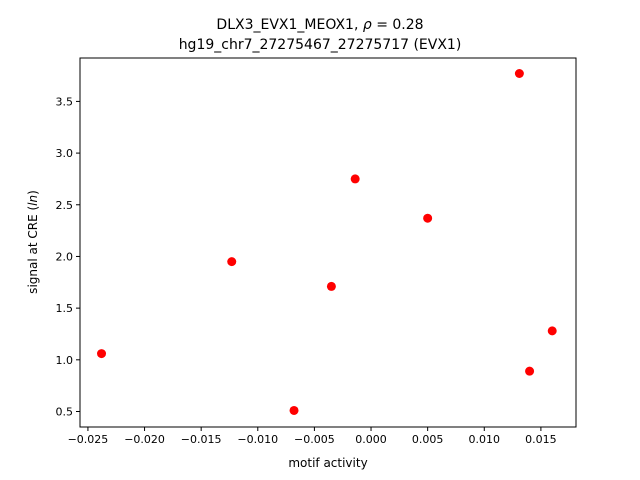 This screenshot has height=480, width=640. Describe the element at coordinates (65, 153) in the screenshot. I see `y-tick-label: 3.0` at that location.